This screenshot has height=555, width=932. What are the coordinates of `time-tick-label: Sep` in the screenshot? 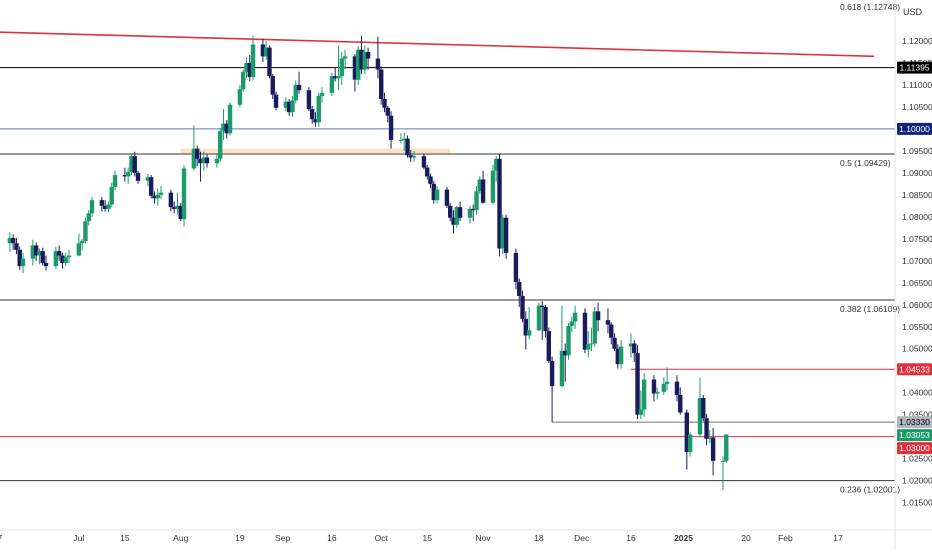 It's located at (282, 538).